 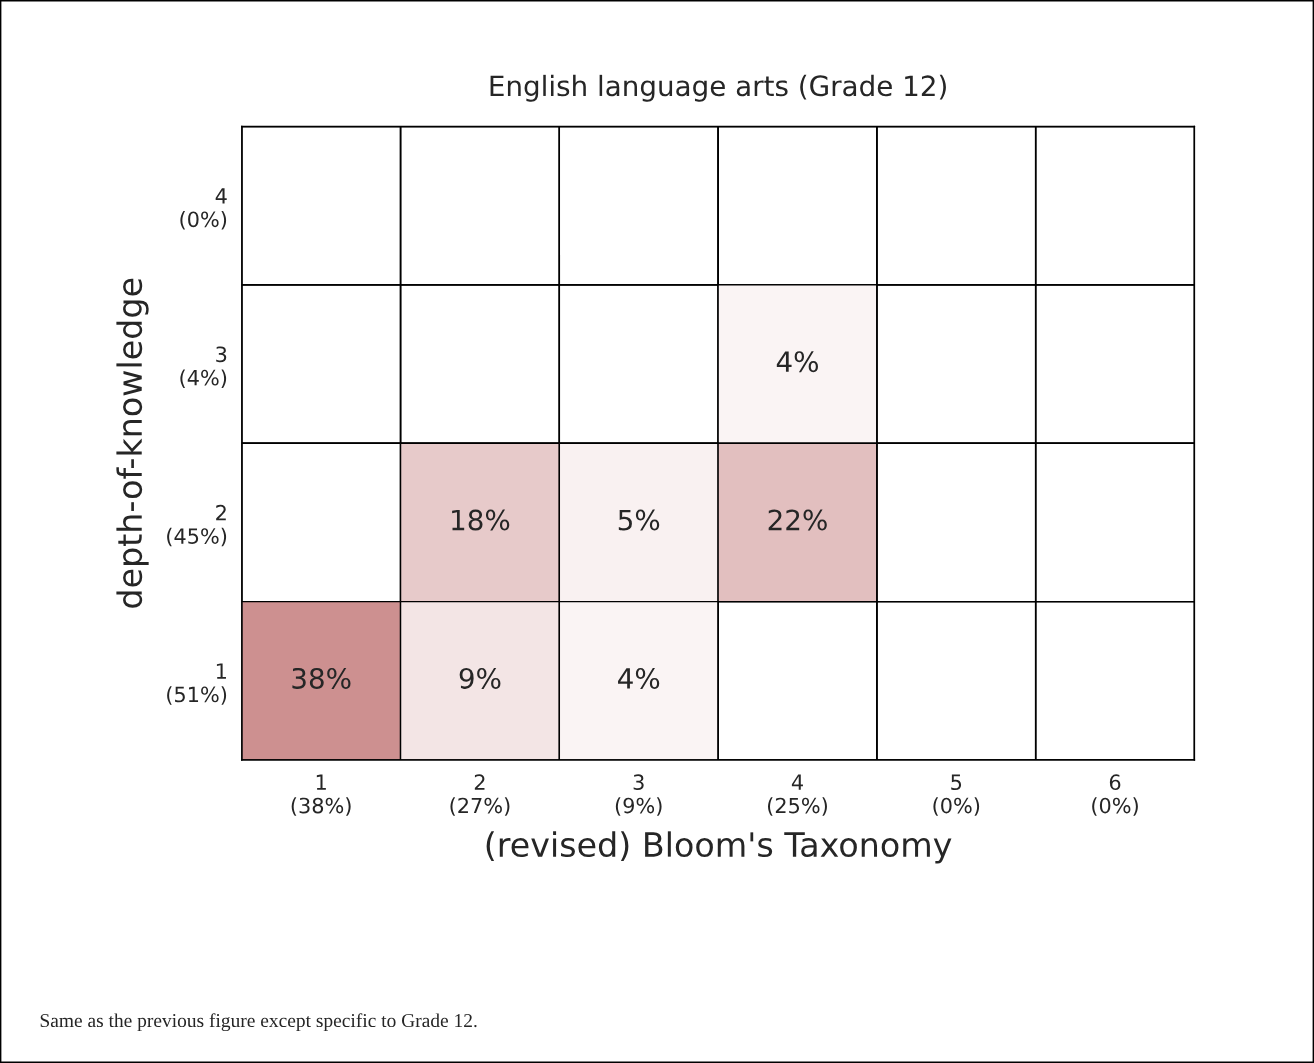 What do you see at coordinates (258, 1022) in the screenshot?
I see `text: Same as the previous figure except specific to Grade 12.` at bounding box center [258, 1022].